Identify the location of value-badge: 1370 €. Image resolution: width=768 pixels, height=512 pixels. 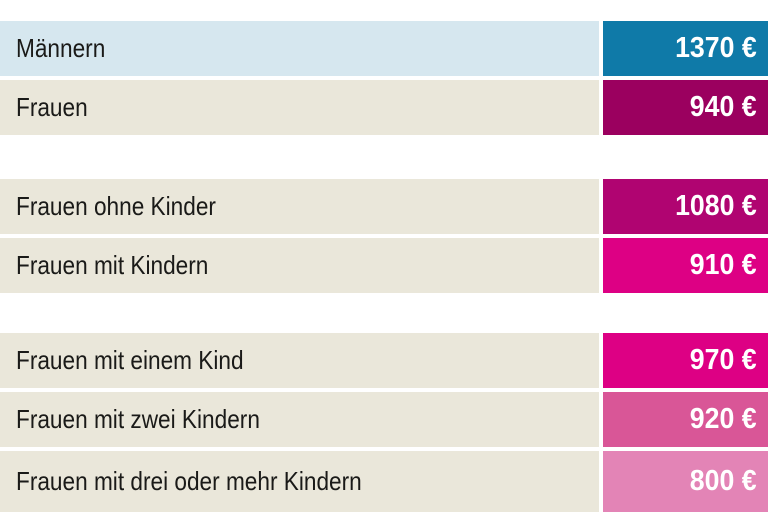
(685, 48).